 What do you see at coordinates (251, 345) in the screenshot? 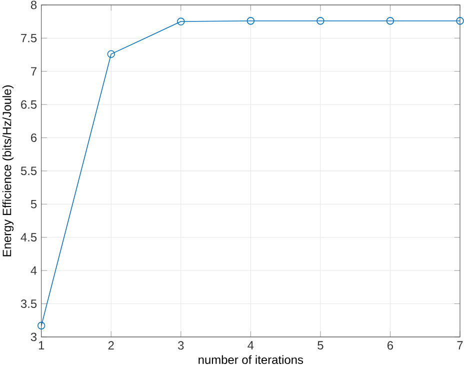
I see `x-tick-label: 4` at bounding box center [251, 345].